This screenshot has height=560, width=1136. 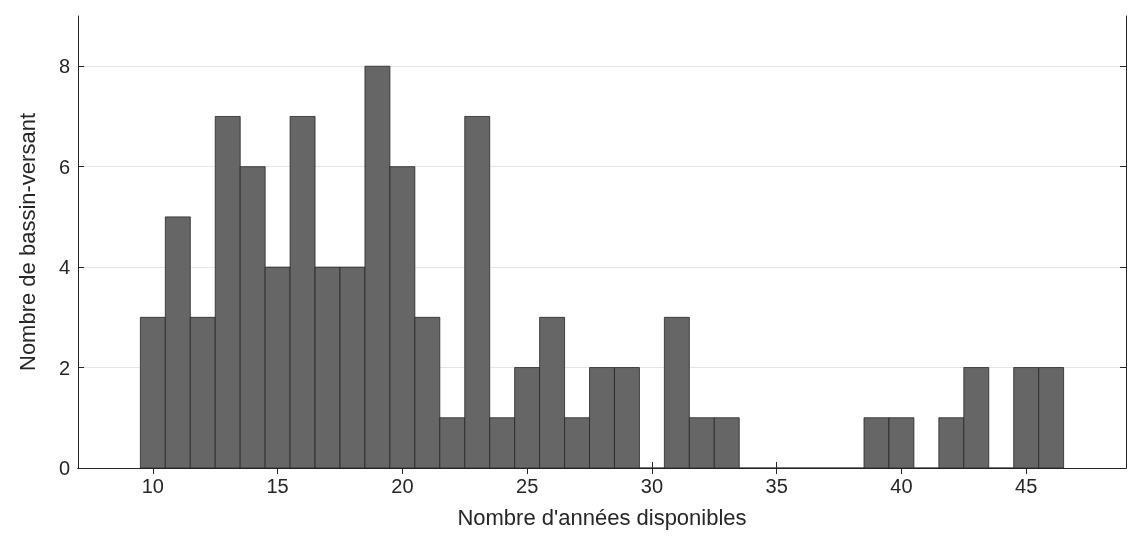 What do you see at coordinates (152, 486) in the screenshot?
I see `x-tick-label: 10` at bounding box center [152, 486].